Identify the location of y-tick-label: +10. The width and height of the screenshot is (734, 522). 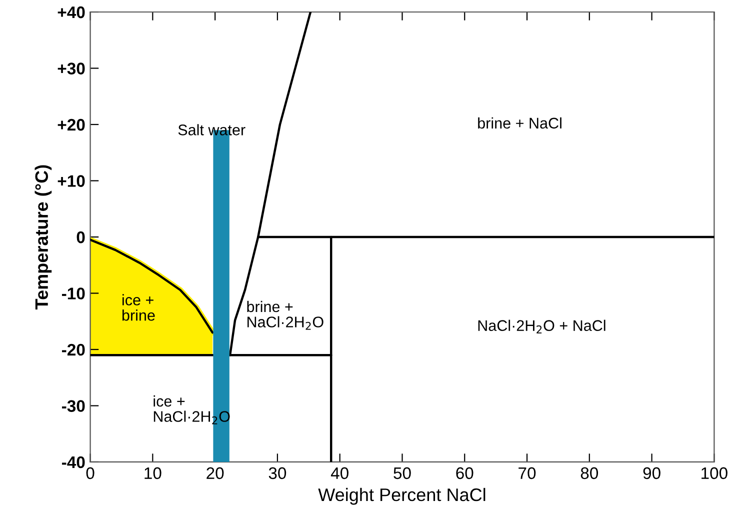
(71, 181).